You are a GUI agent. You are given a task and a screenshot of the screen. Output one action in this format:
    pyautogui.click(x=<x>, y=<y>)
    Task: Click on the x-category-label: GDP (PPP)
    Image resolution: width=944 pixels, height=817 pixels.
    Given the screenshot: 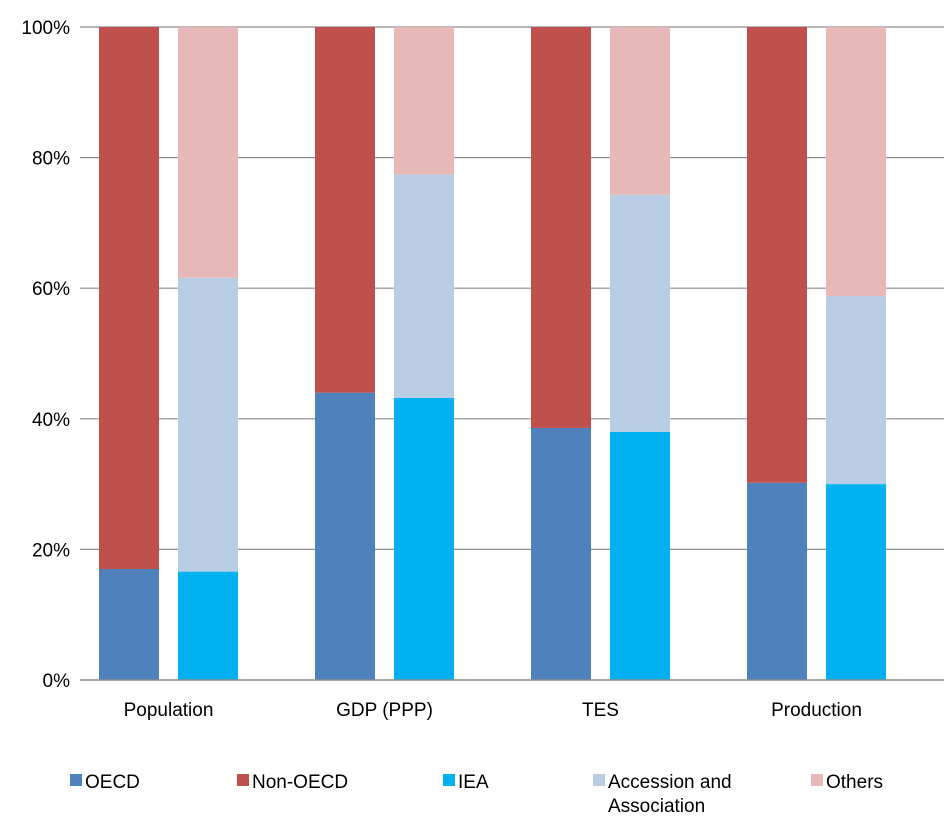 What is the action you would take?
    pyautogui.click(x=384, y=710)
    